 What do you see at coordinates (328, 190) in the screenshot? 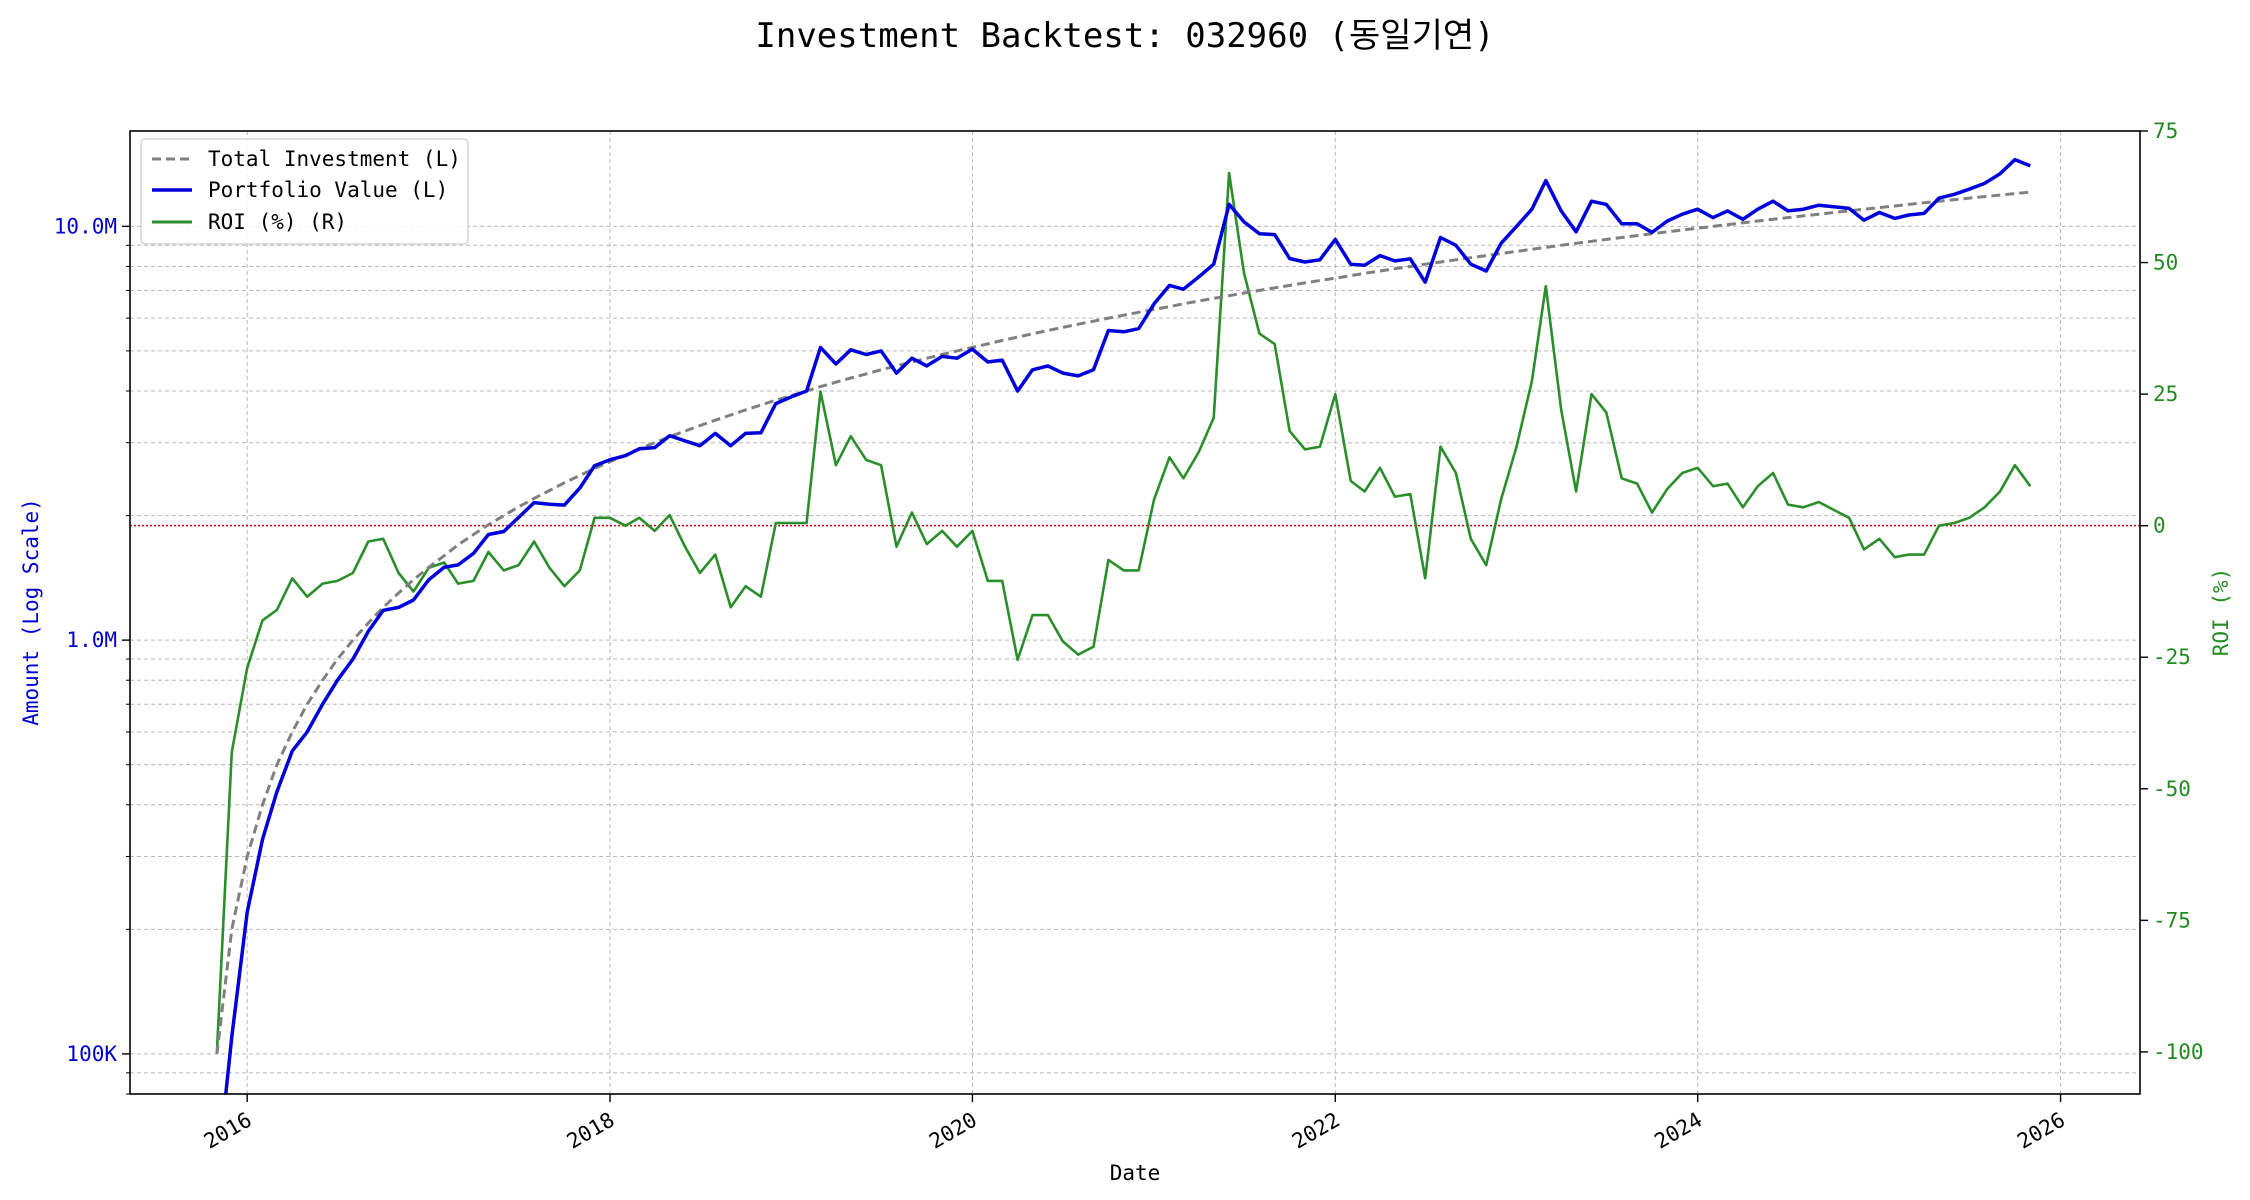
I see `legend-label-portfolio: Portfolio Value (L)` at bounding box center [328, 190].